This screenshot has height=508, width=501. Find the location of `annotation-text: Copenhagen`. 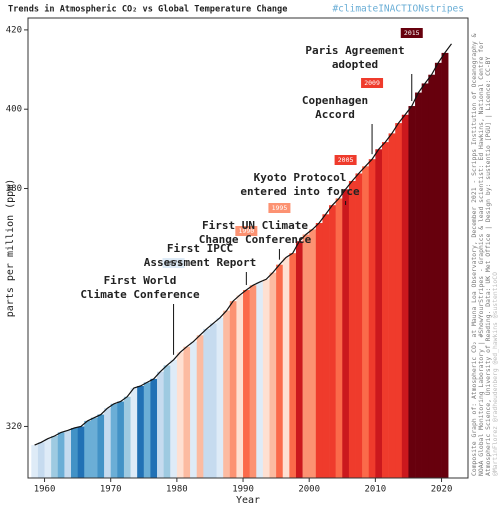

annotation-text: Copenhagen is located at coordinates (335, 100).